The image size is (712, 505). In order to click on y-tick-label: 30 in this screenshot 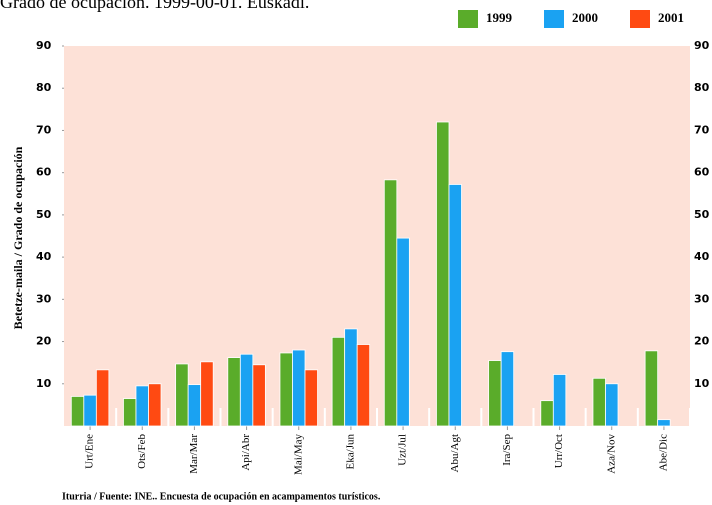, I will do `click(44, 298)`.